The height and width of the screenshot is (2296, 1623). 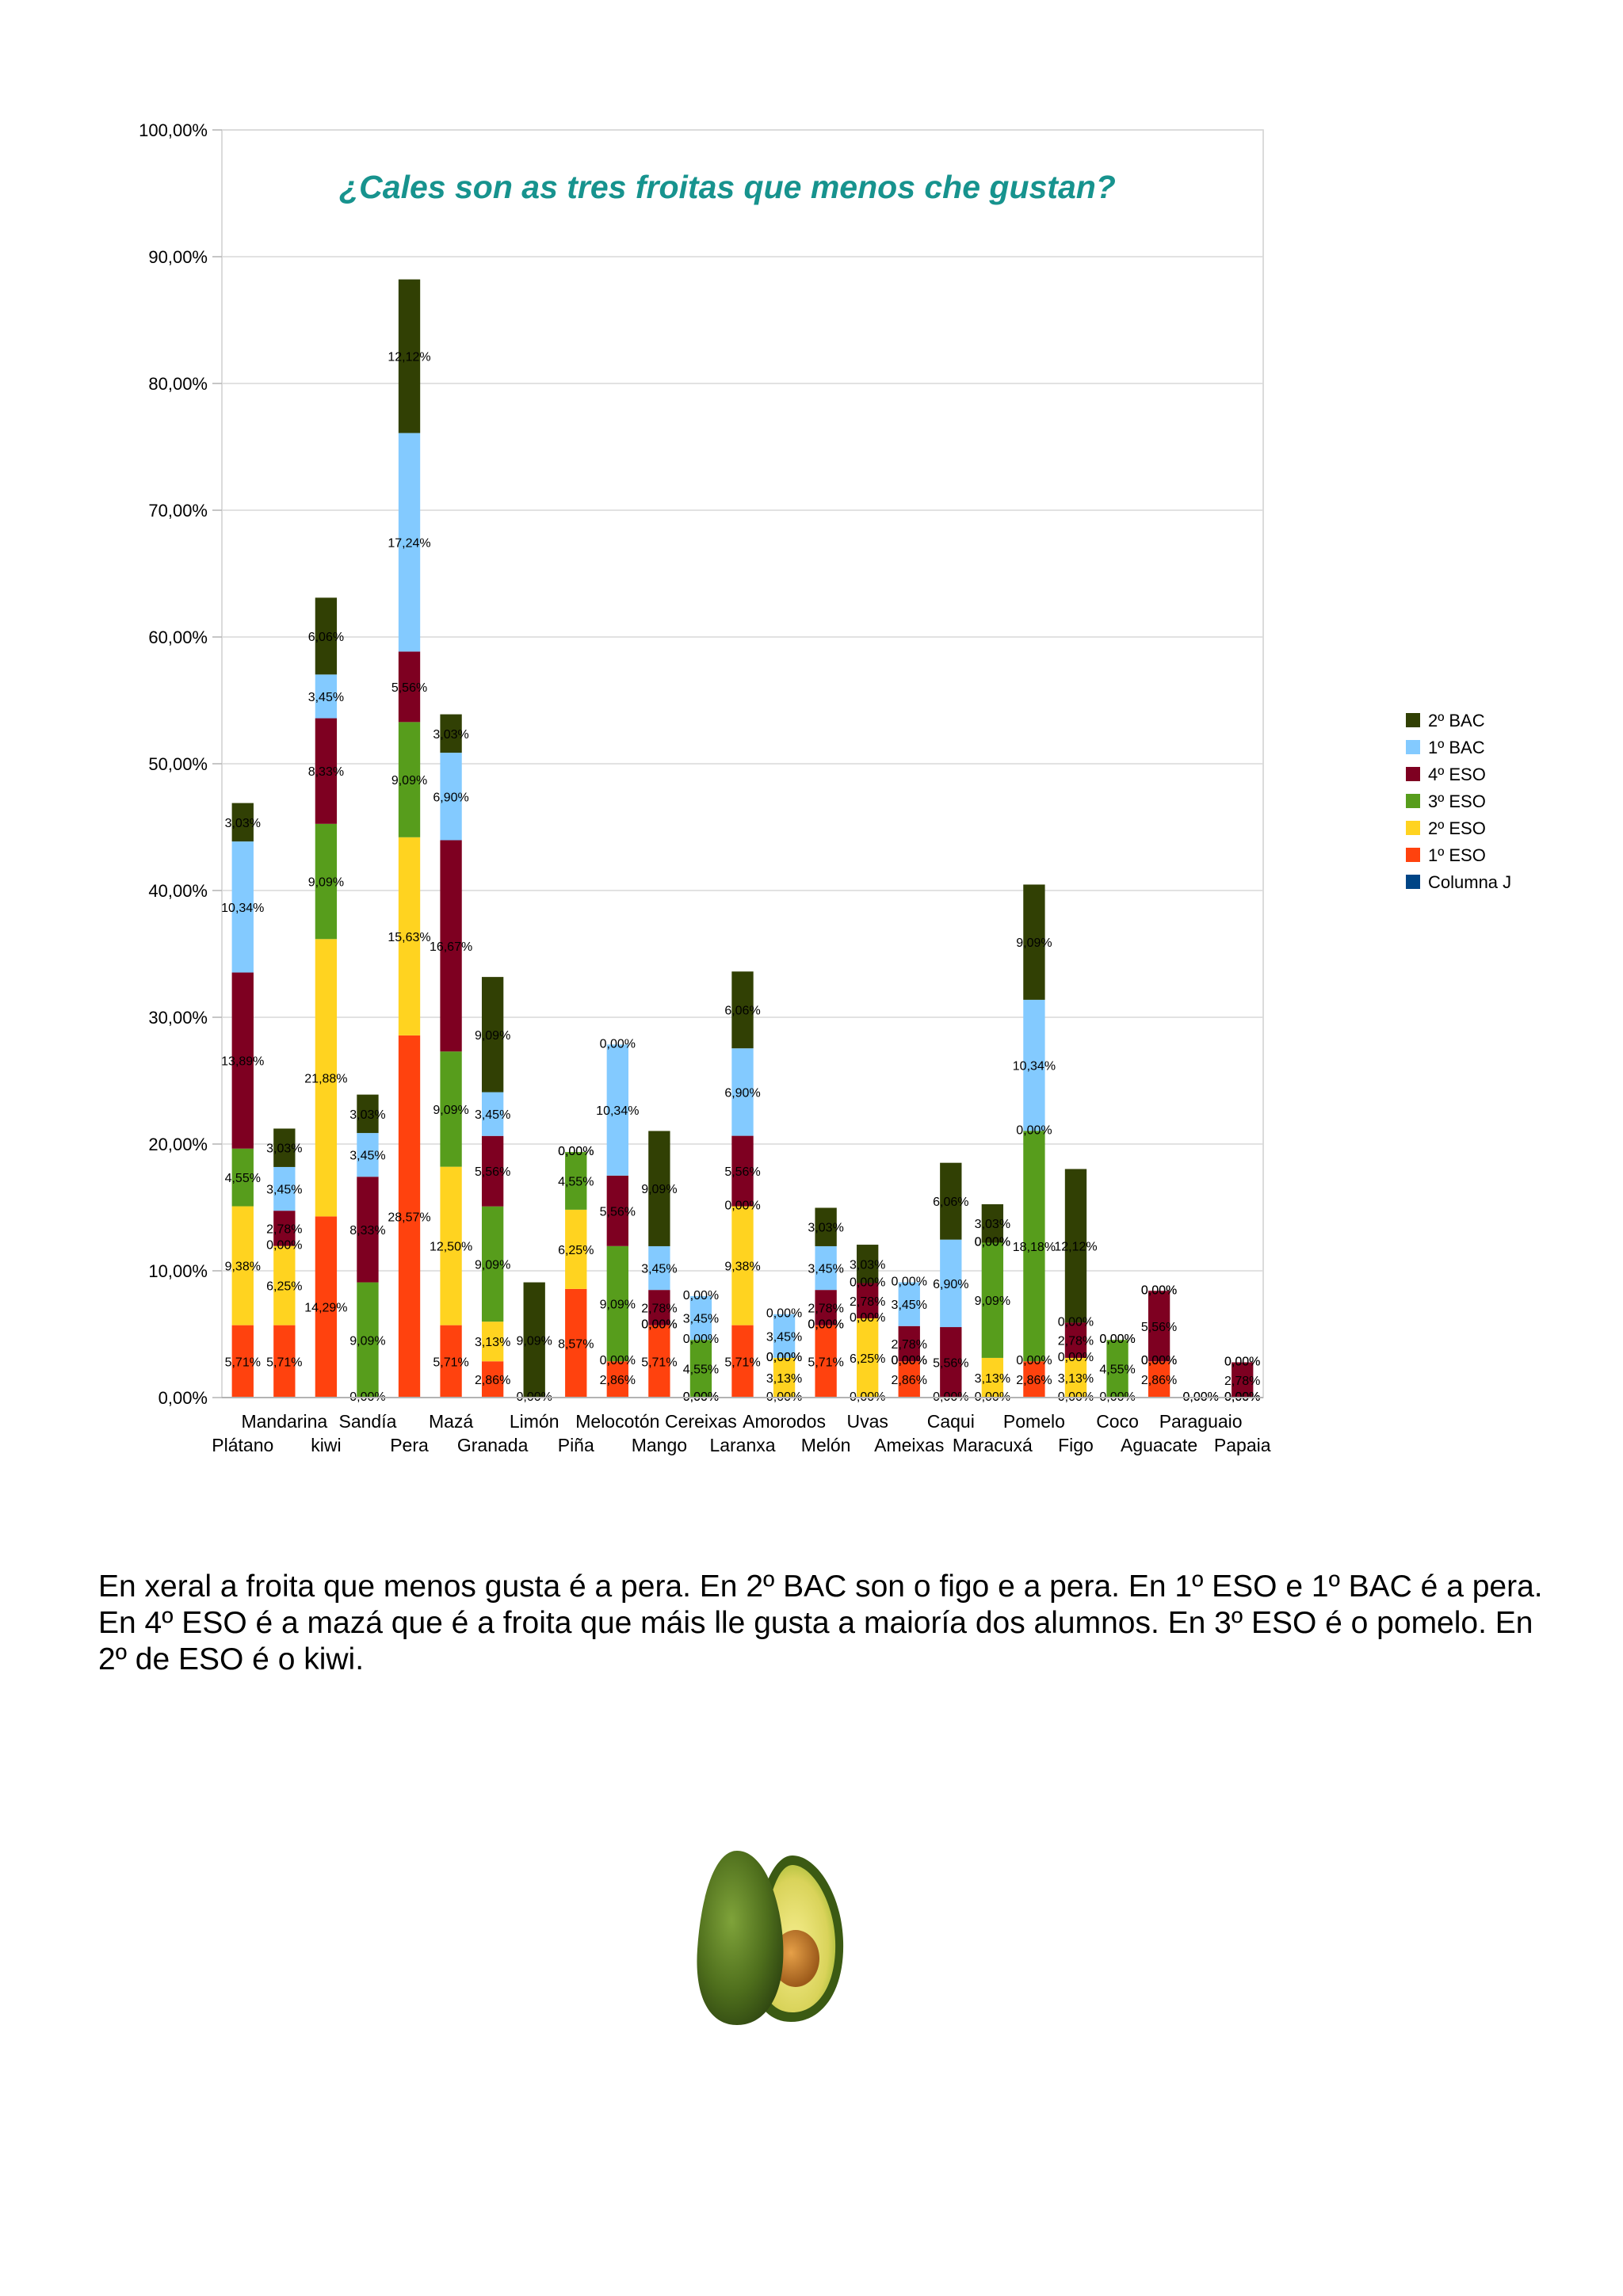 I want to click on data-label: 16,67%, so click(x=451, y=947).